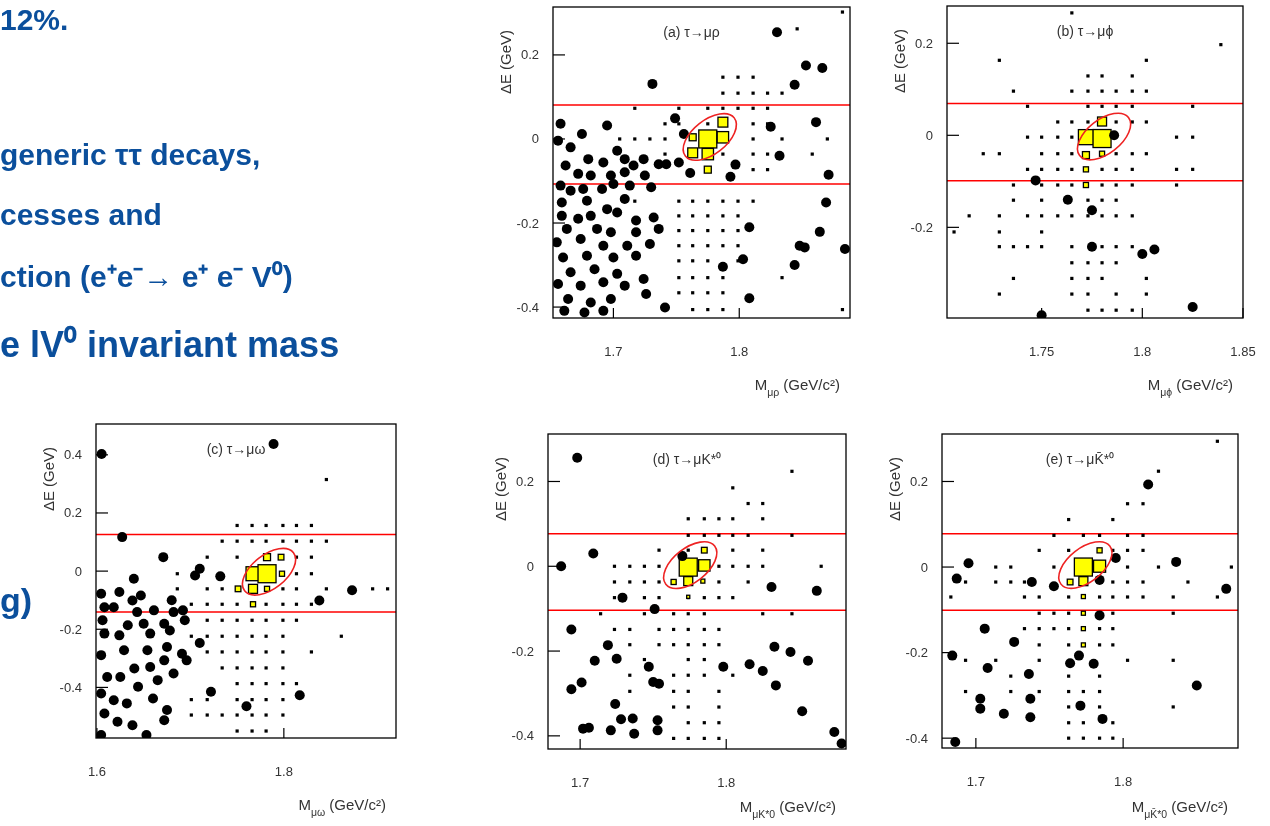 The height and width of the screenshot is (826, 1270). Describe the element at coordinates (1190, 387) in the screenshot. I see `x-axis-title: M$_{μϕ}$ (GeV/c²)` at that location.